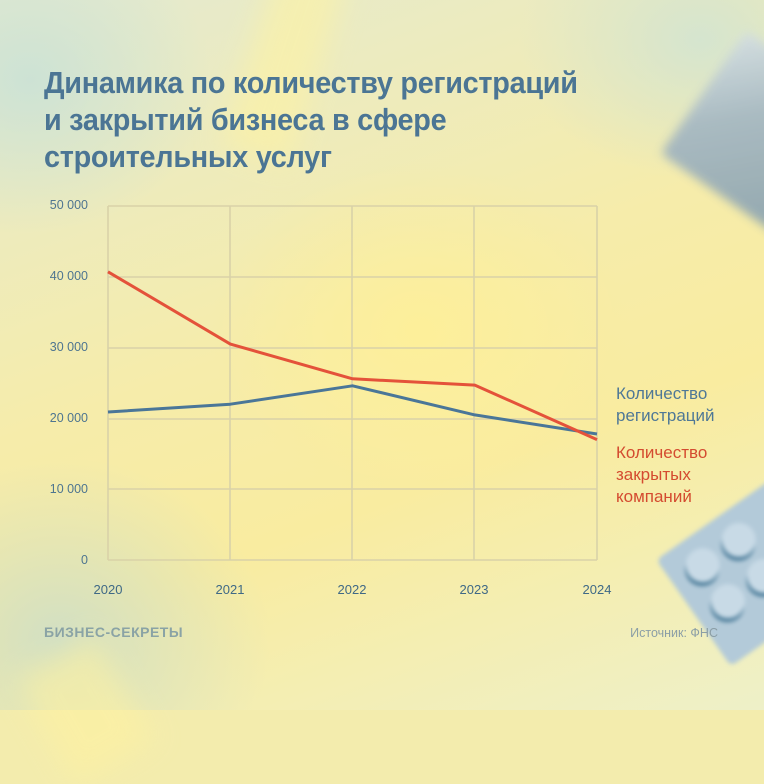 This screenshot has width=764, height=784. Describe the element at coordinates (671, 475) in the screenshot. I see `legend-closures: Количество закрытых компаний` at that location.